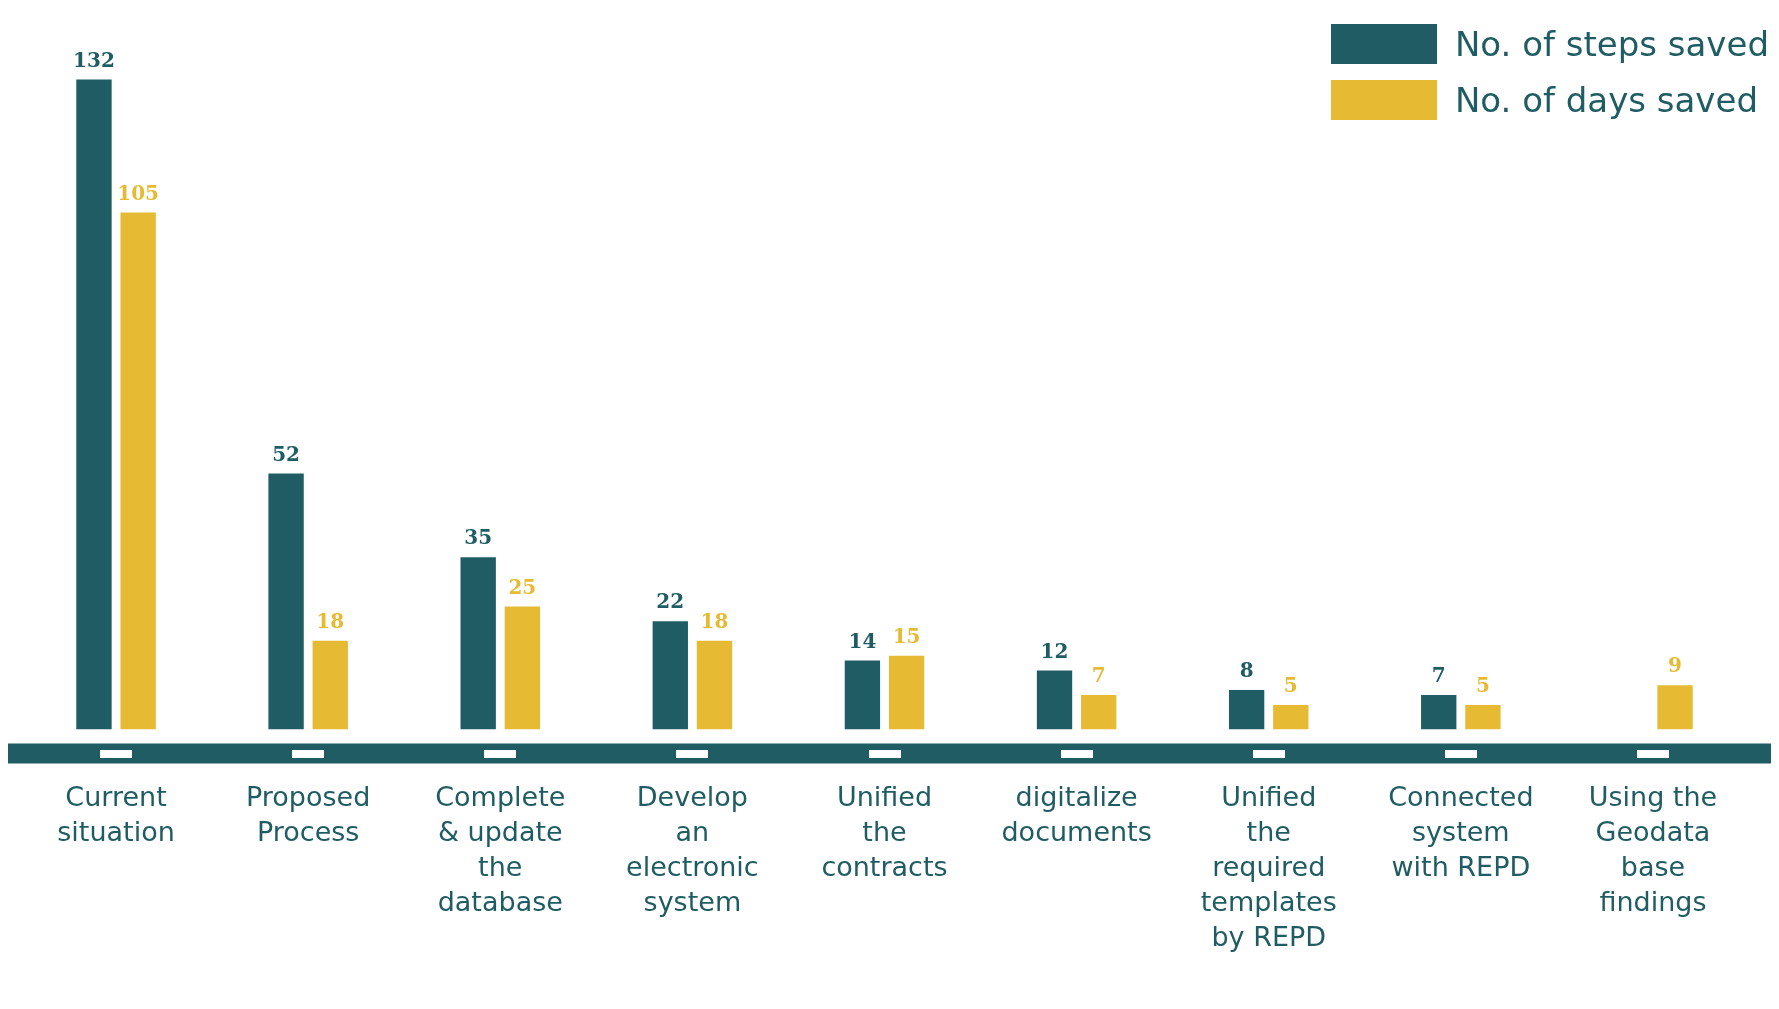 The width and height of the screenshot is (1779, 1009). Describe the element at coordinates (862, 640) in the screenshot. I see `data-label: 14` at that location.